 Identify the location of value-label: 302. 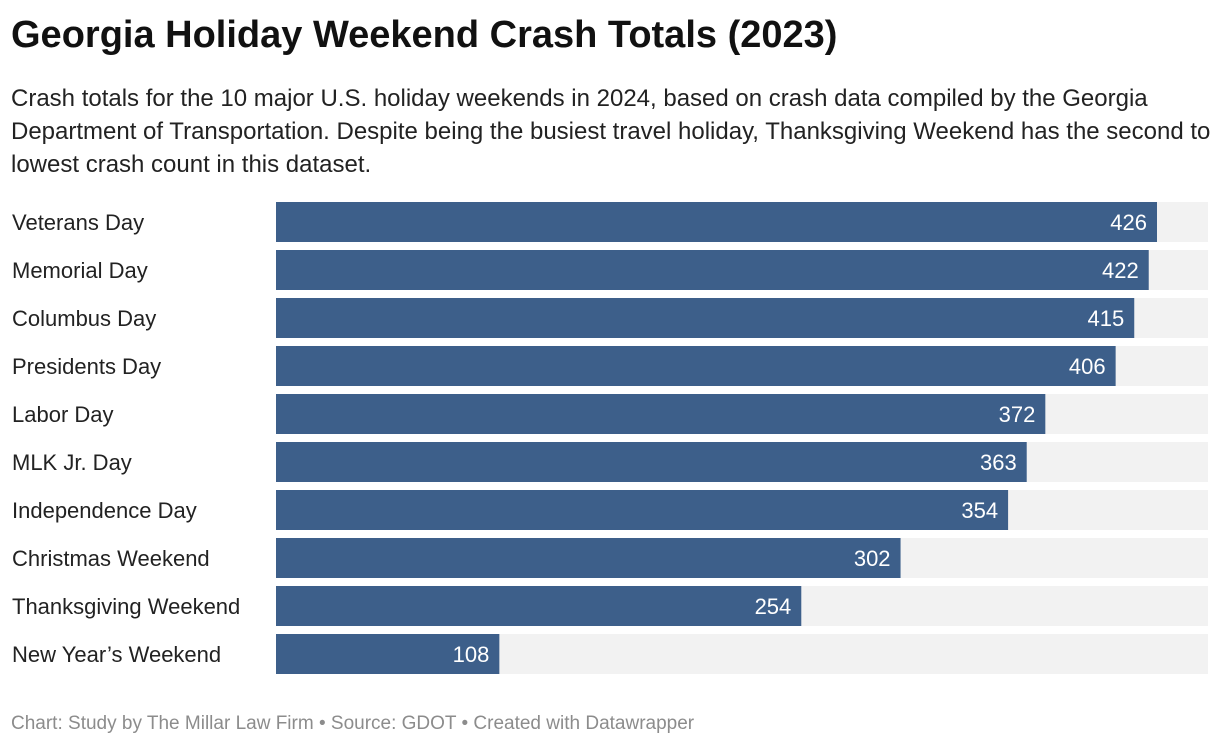
(872, 558).